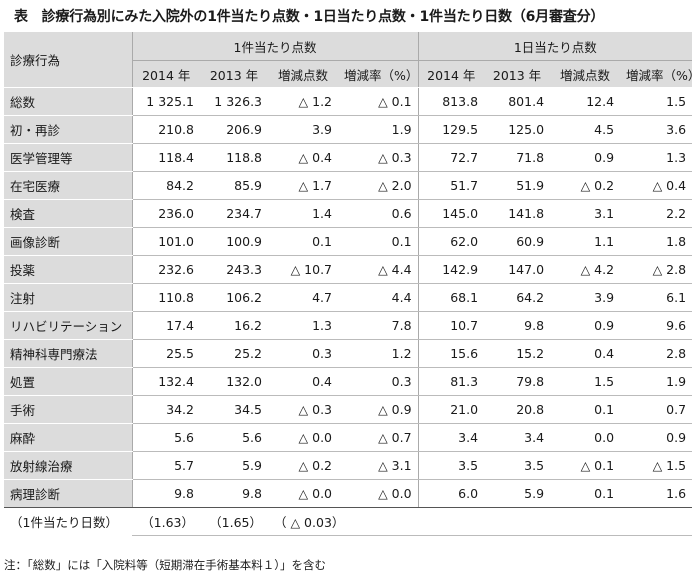 The height and width of the screenshot is (577, 696). What do you see at coordinates (234, 129) in the screenshot?
I see `table-cell: 206.9` at bounding box center [234, 129].